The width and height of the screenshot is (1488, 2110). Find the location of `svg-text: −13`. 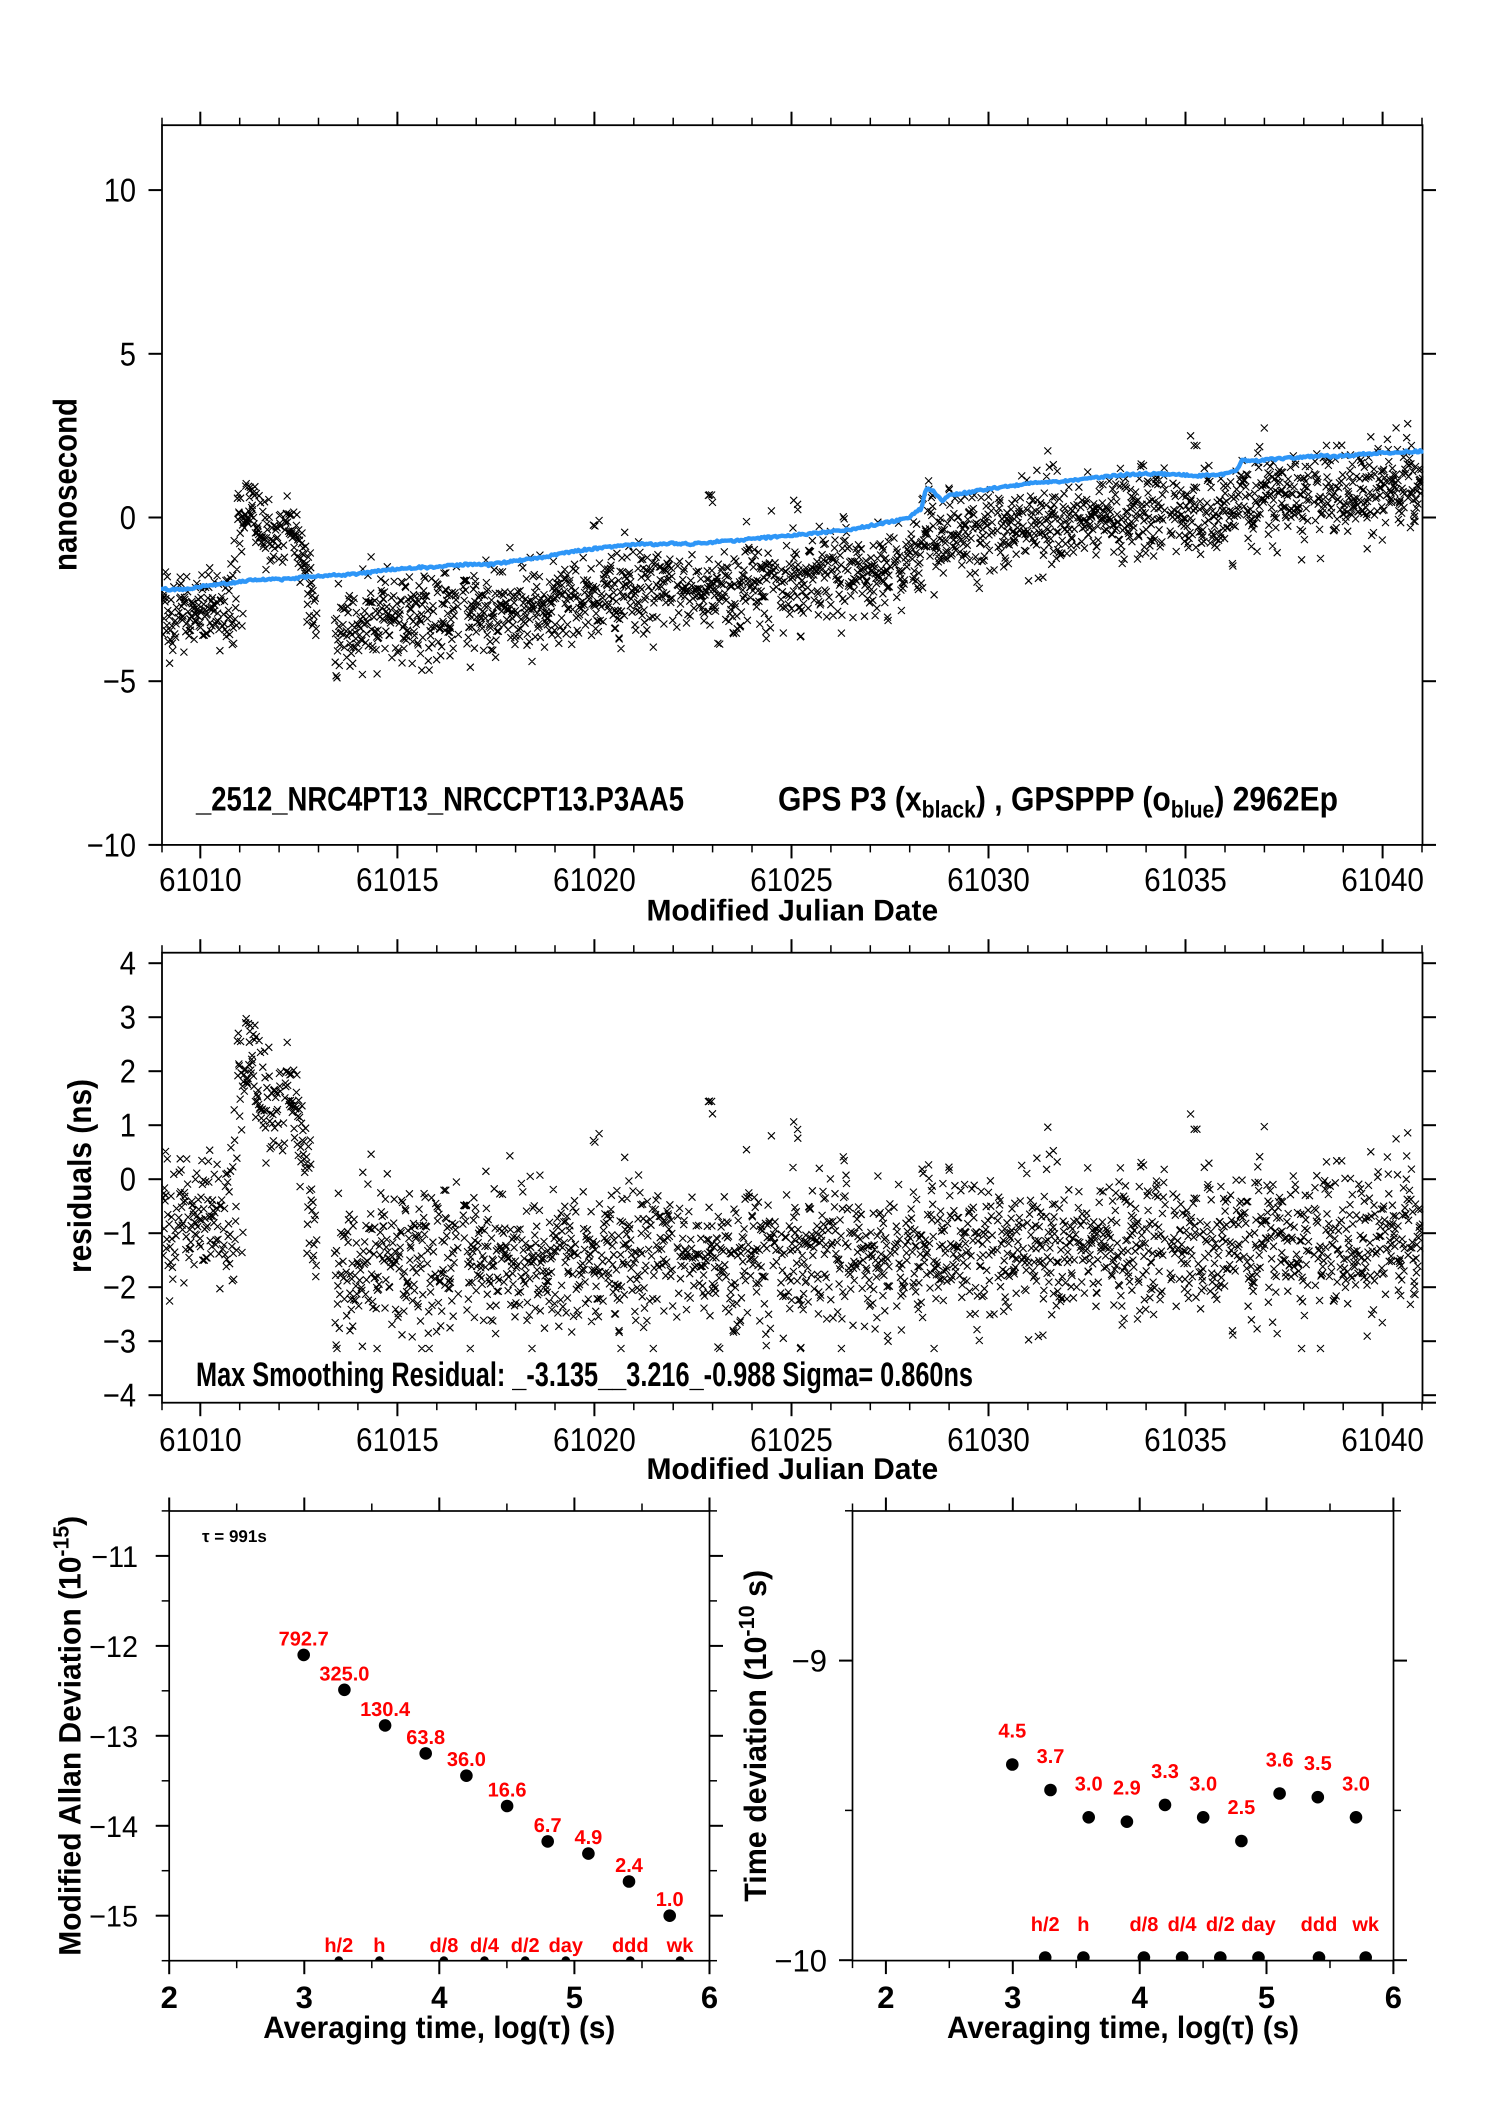

svg-text: −13 is located at coordinates (113, 1737).